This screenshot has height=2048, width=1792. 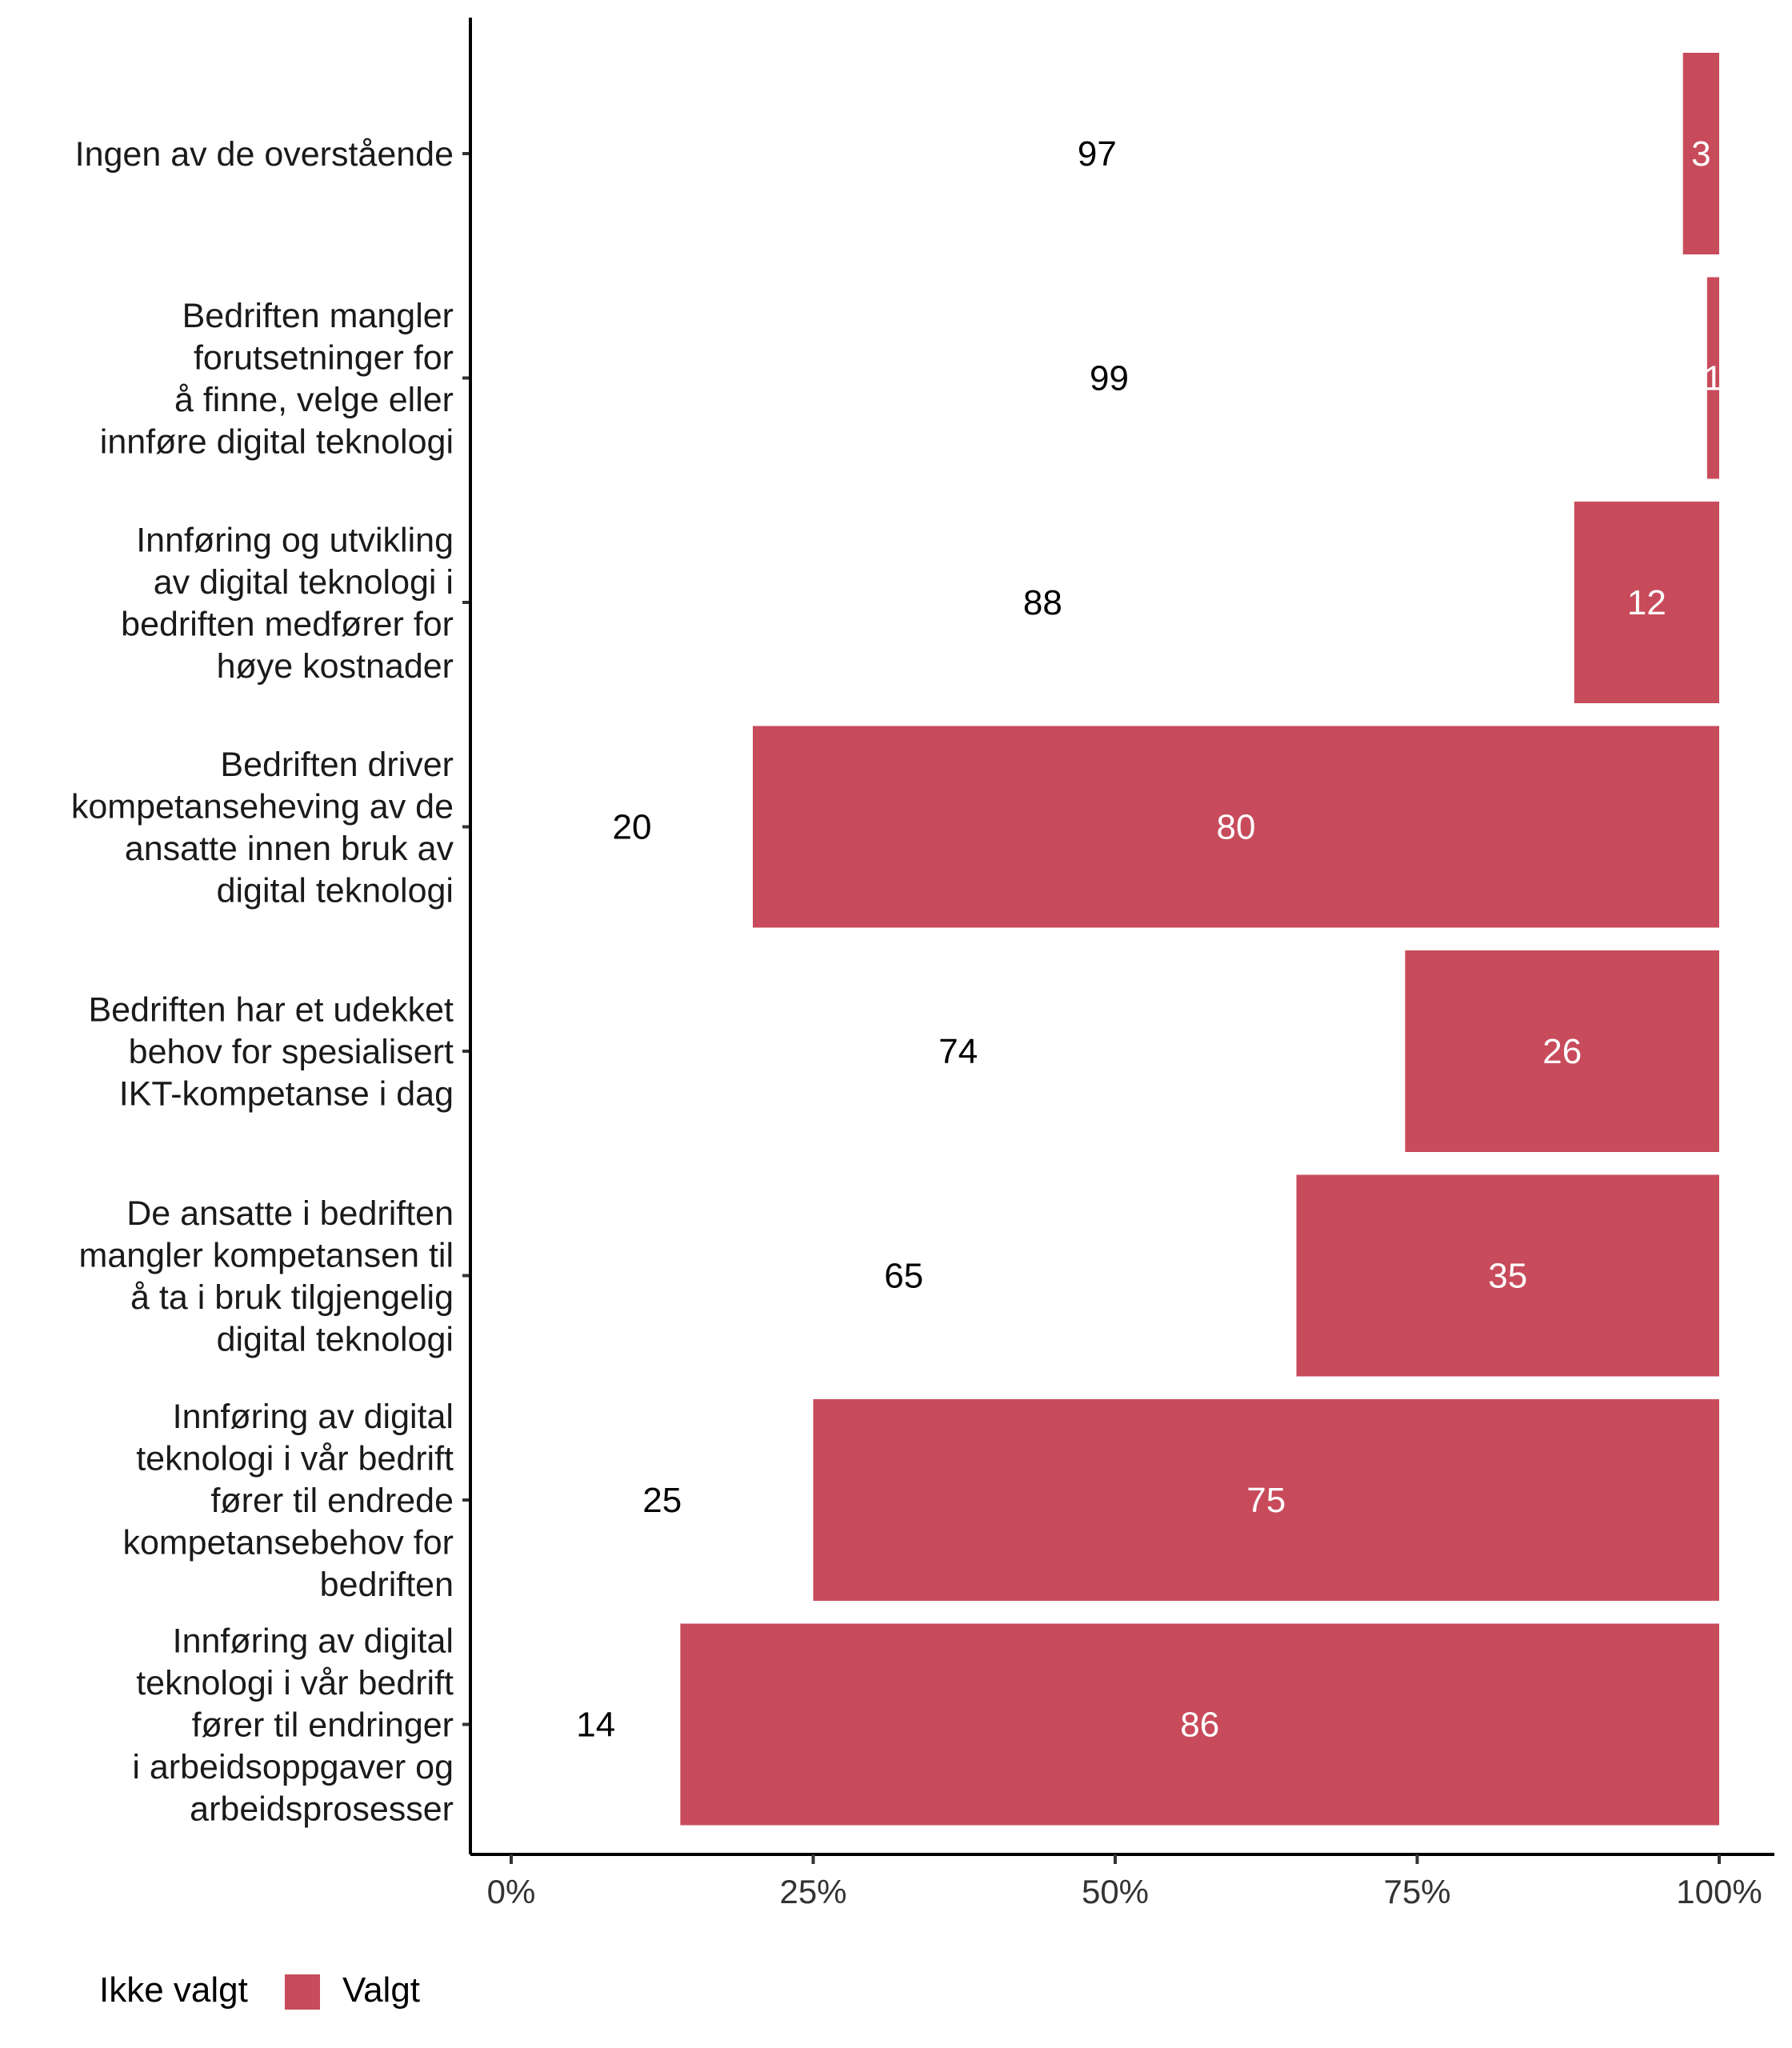 I want to click on x-tick-label-75: 75%, so click(x=1416, y=1891).